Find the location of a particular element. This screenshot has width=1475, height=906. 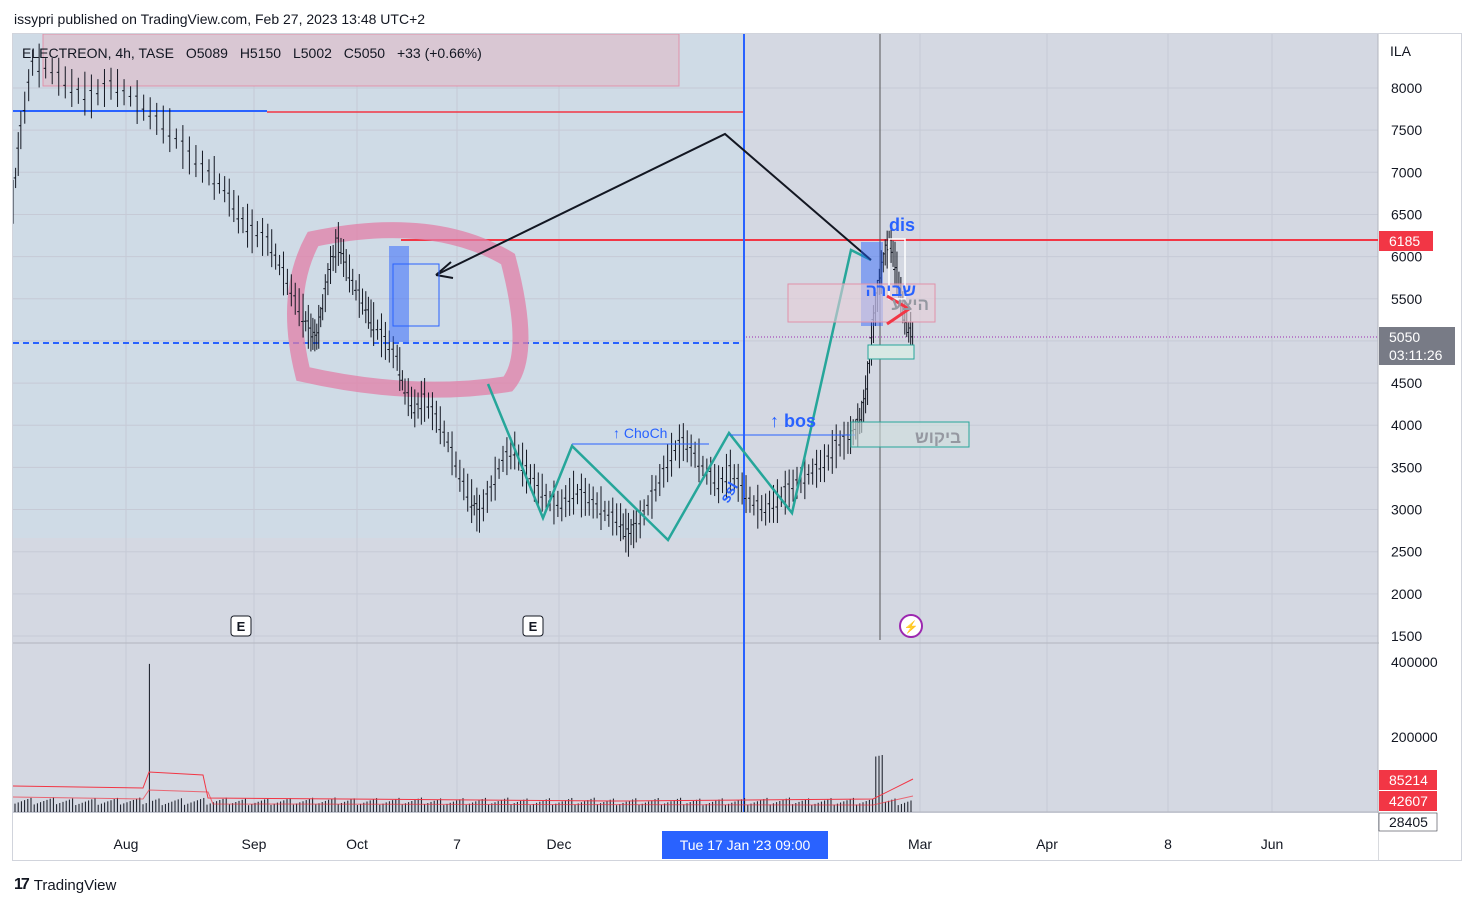

price-badge-countdown: 03:11:26 is located at coordinates (1416, 355).